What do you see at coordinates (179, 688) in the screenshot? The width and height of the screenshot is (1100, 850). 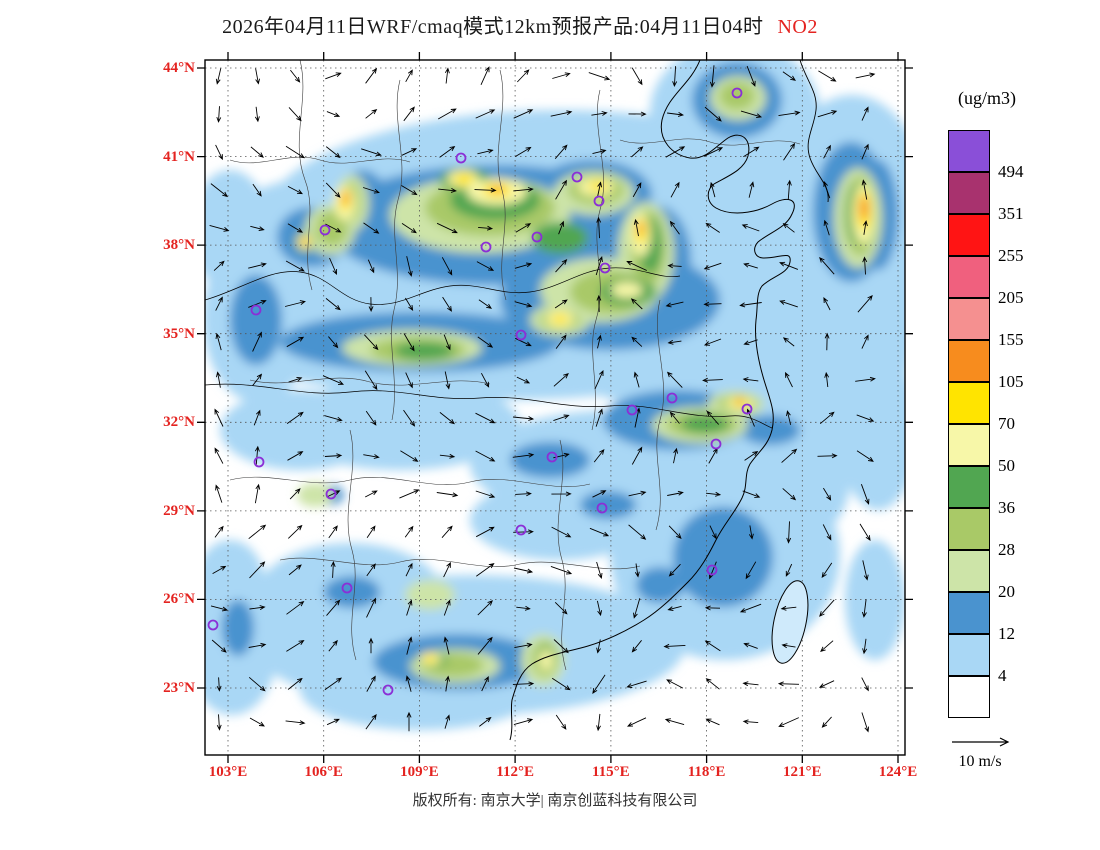 I see `lat-label: 23°N` at bounding box center [179, 688].